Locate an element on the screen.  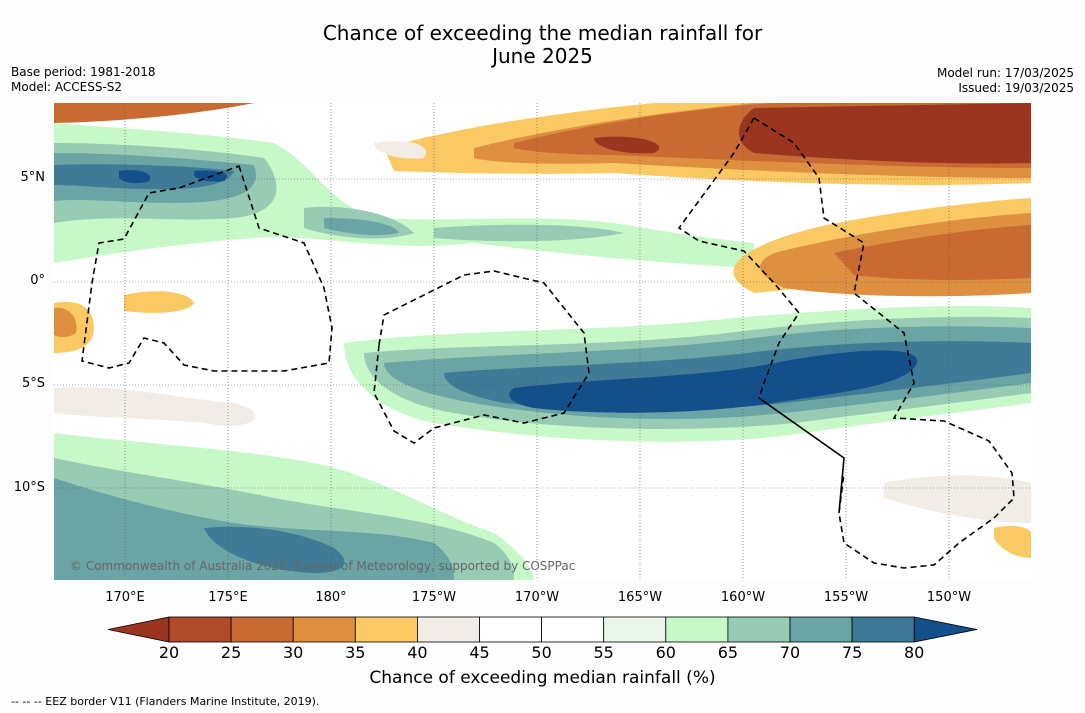
longitude-label: 170°W is located at coordinates (537, 597).